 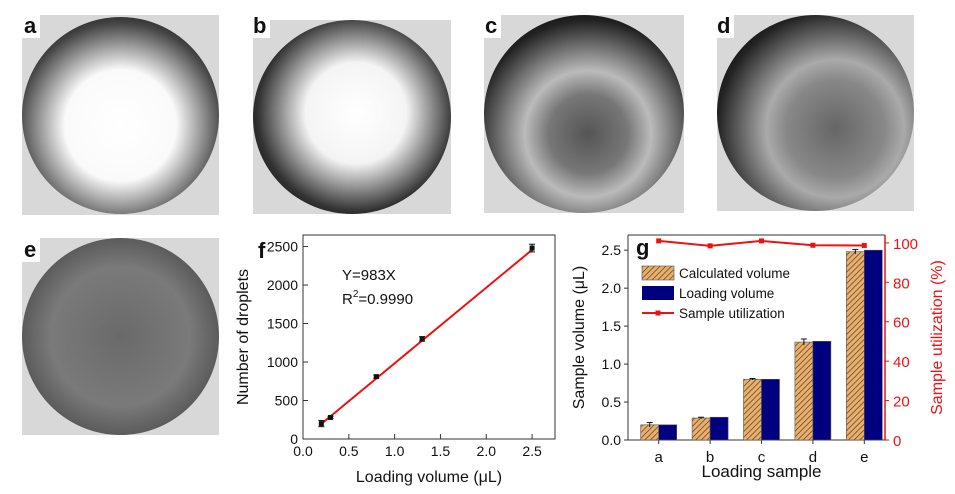 What do you see at coordinates (901, 283) in the screenshot?
I see `y2-tick-label: 80` at bounding box center [901, 283].